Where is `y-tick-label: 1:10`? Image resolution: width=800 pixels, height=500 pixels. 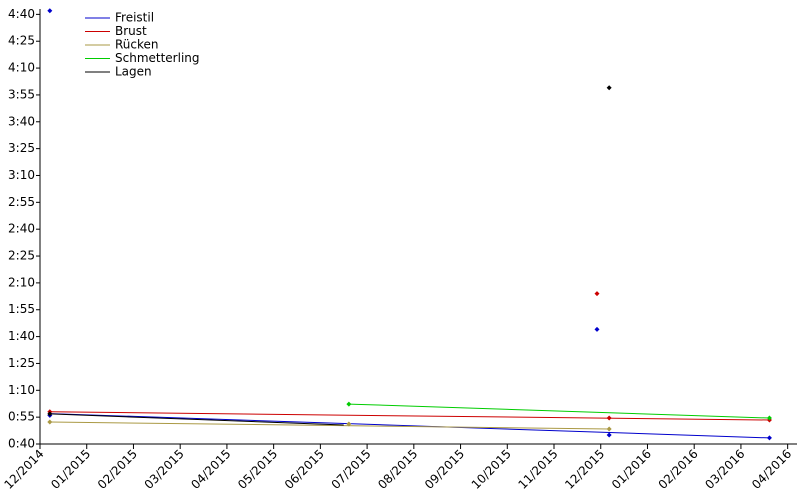
y-tick-label: 1:10 is located at coordinates (21, 390).